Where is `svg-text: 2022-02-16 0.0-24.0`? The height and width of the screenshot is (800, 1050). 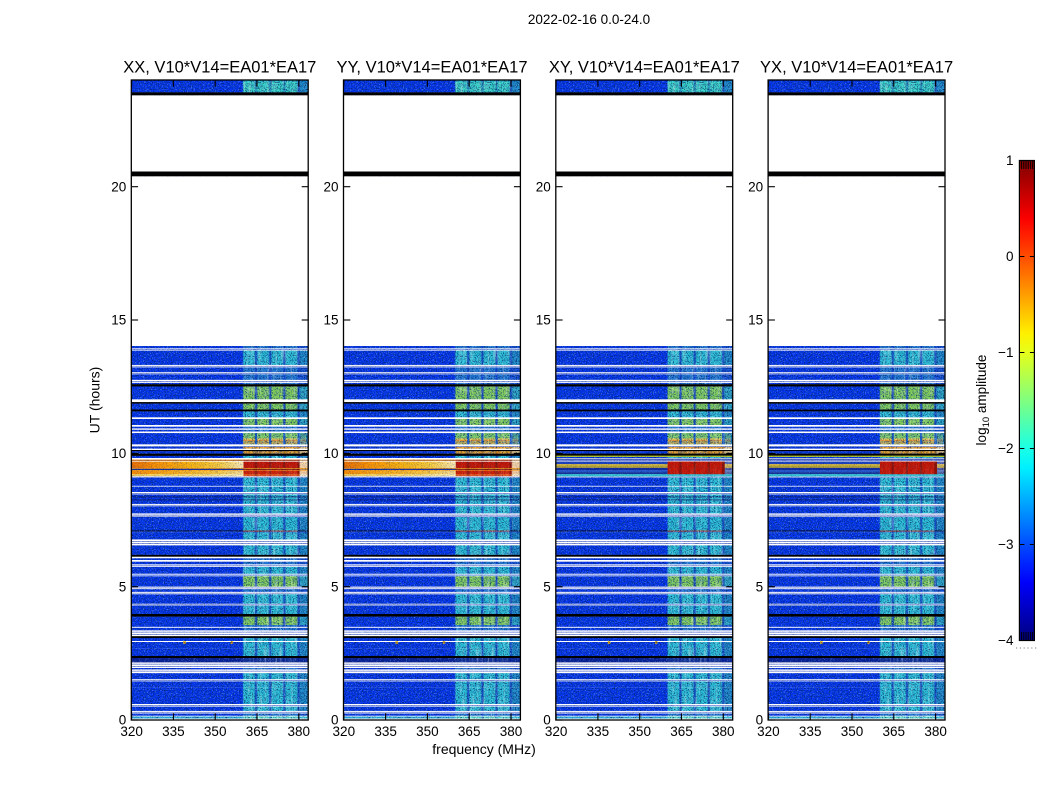
svg-text: 2022-02-16 0.0-24.0 is located at coordinates (589, 19).